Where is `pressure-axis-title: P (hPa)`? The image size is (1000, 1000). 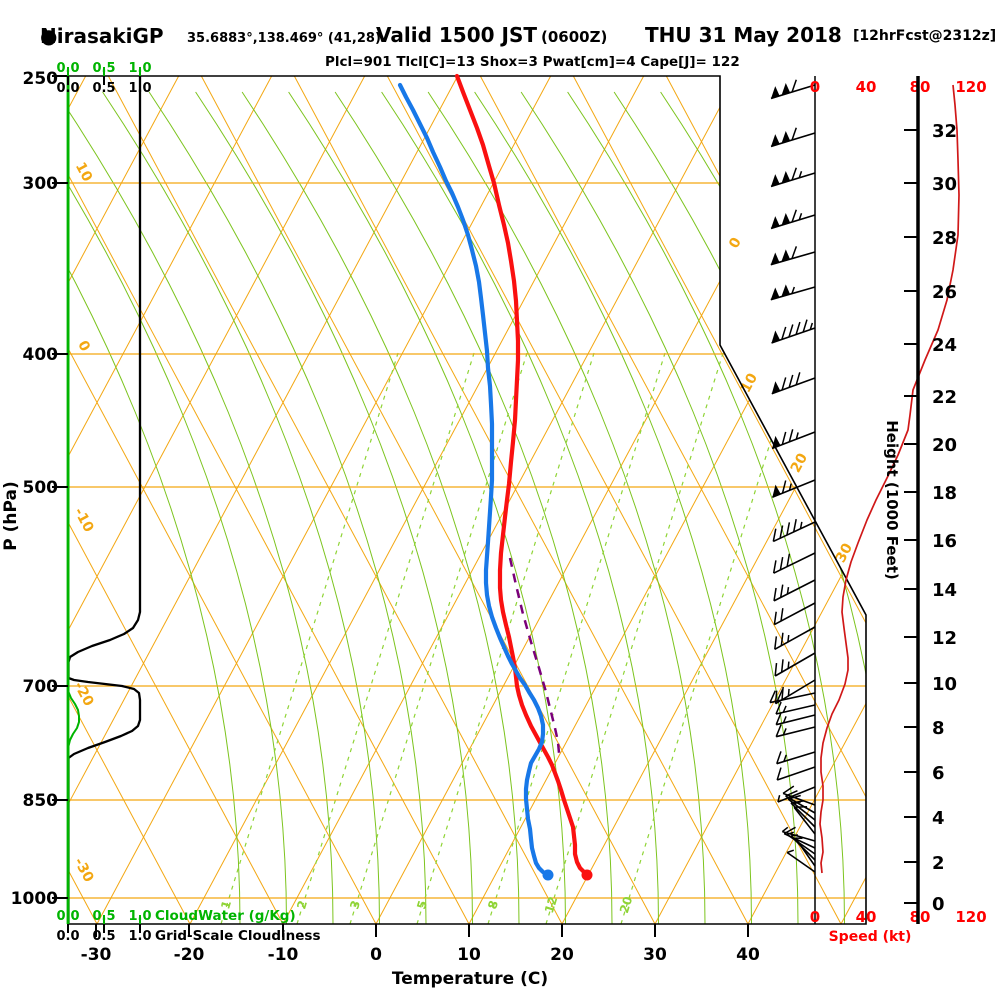 pressure-axis-title: P (hPa) is located at coordinates (11, 516).